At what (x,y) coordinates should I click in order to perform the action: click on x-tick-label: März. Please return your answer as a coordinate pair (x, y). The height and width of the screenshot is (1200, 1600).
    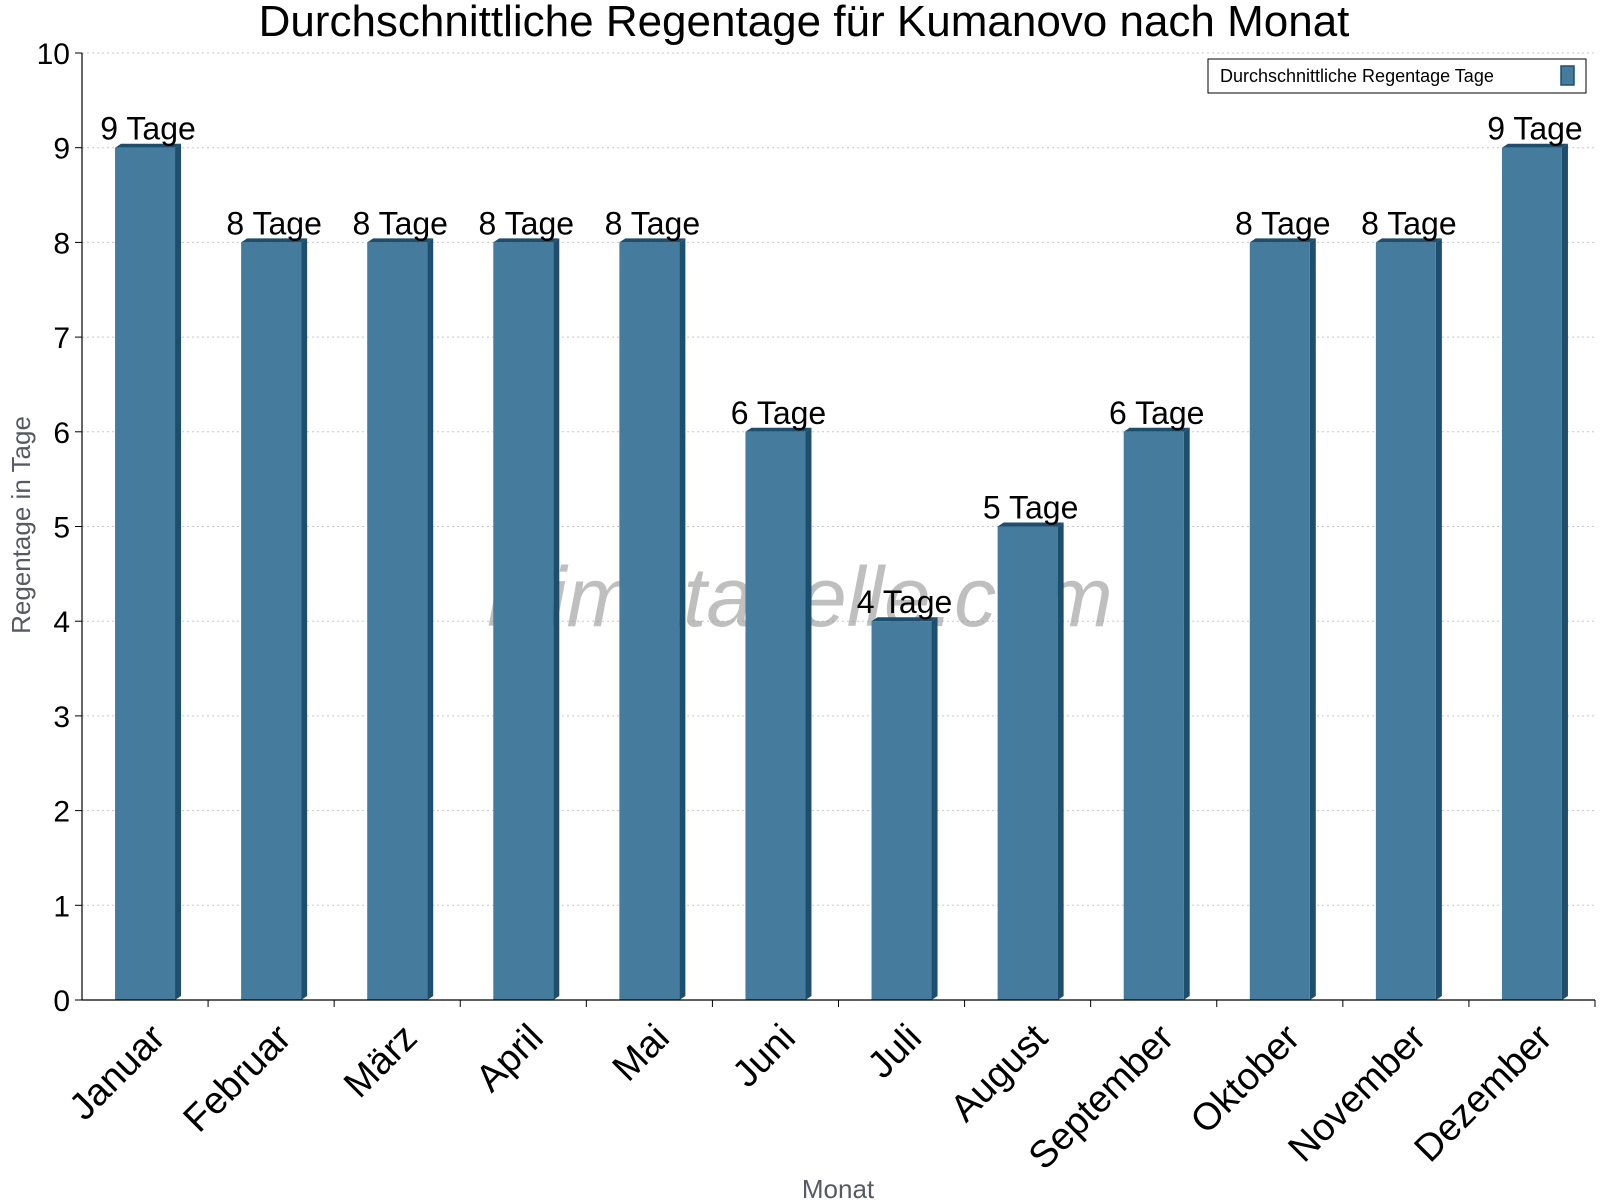
    Looking at the image, I should click on (380, 1061).